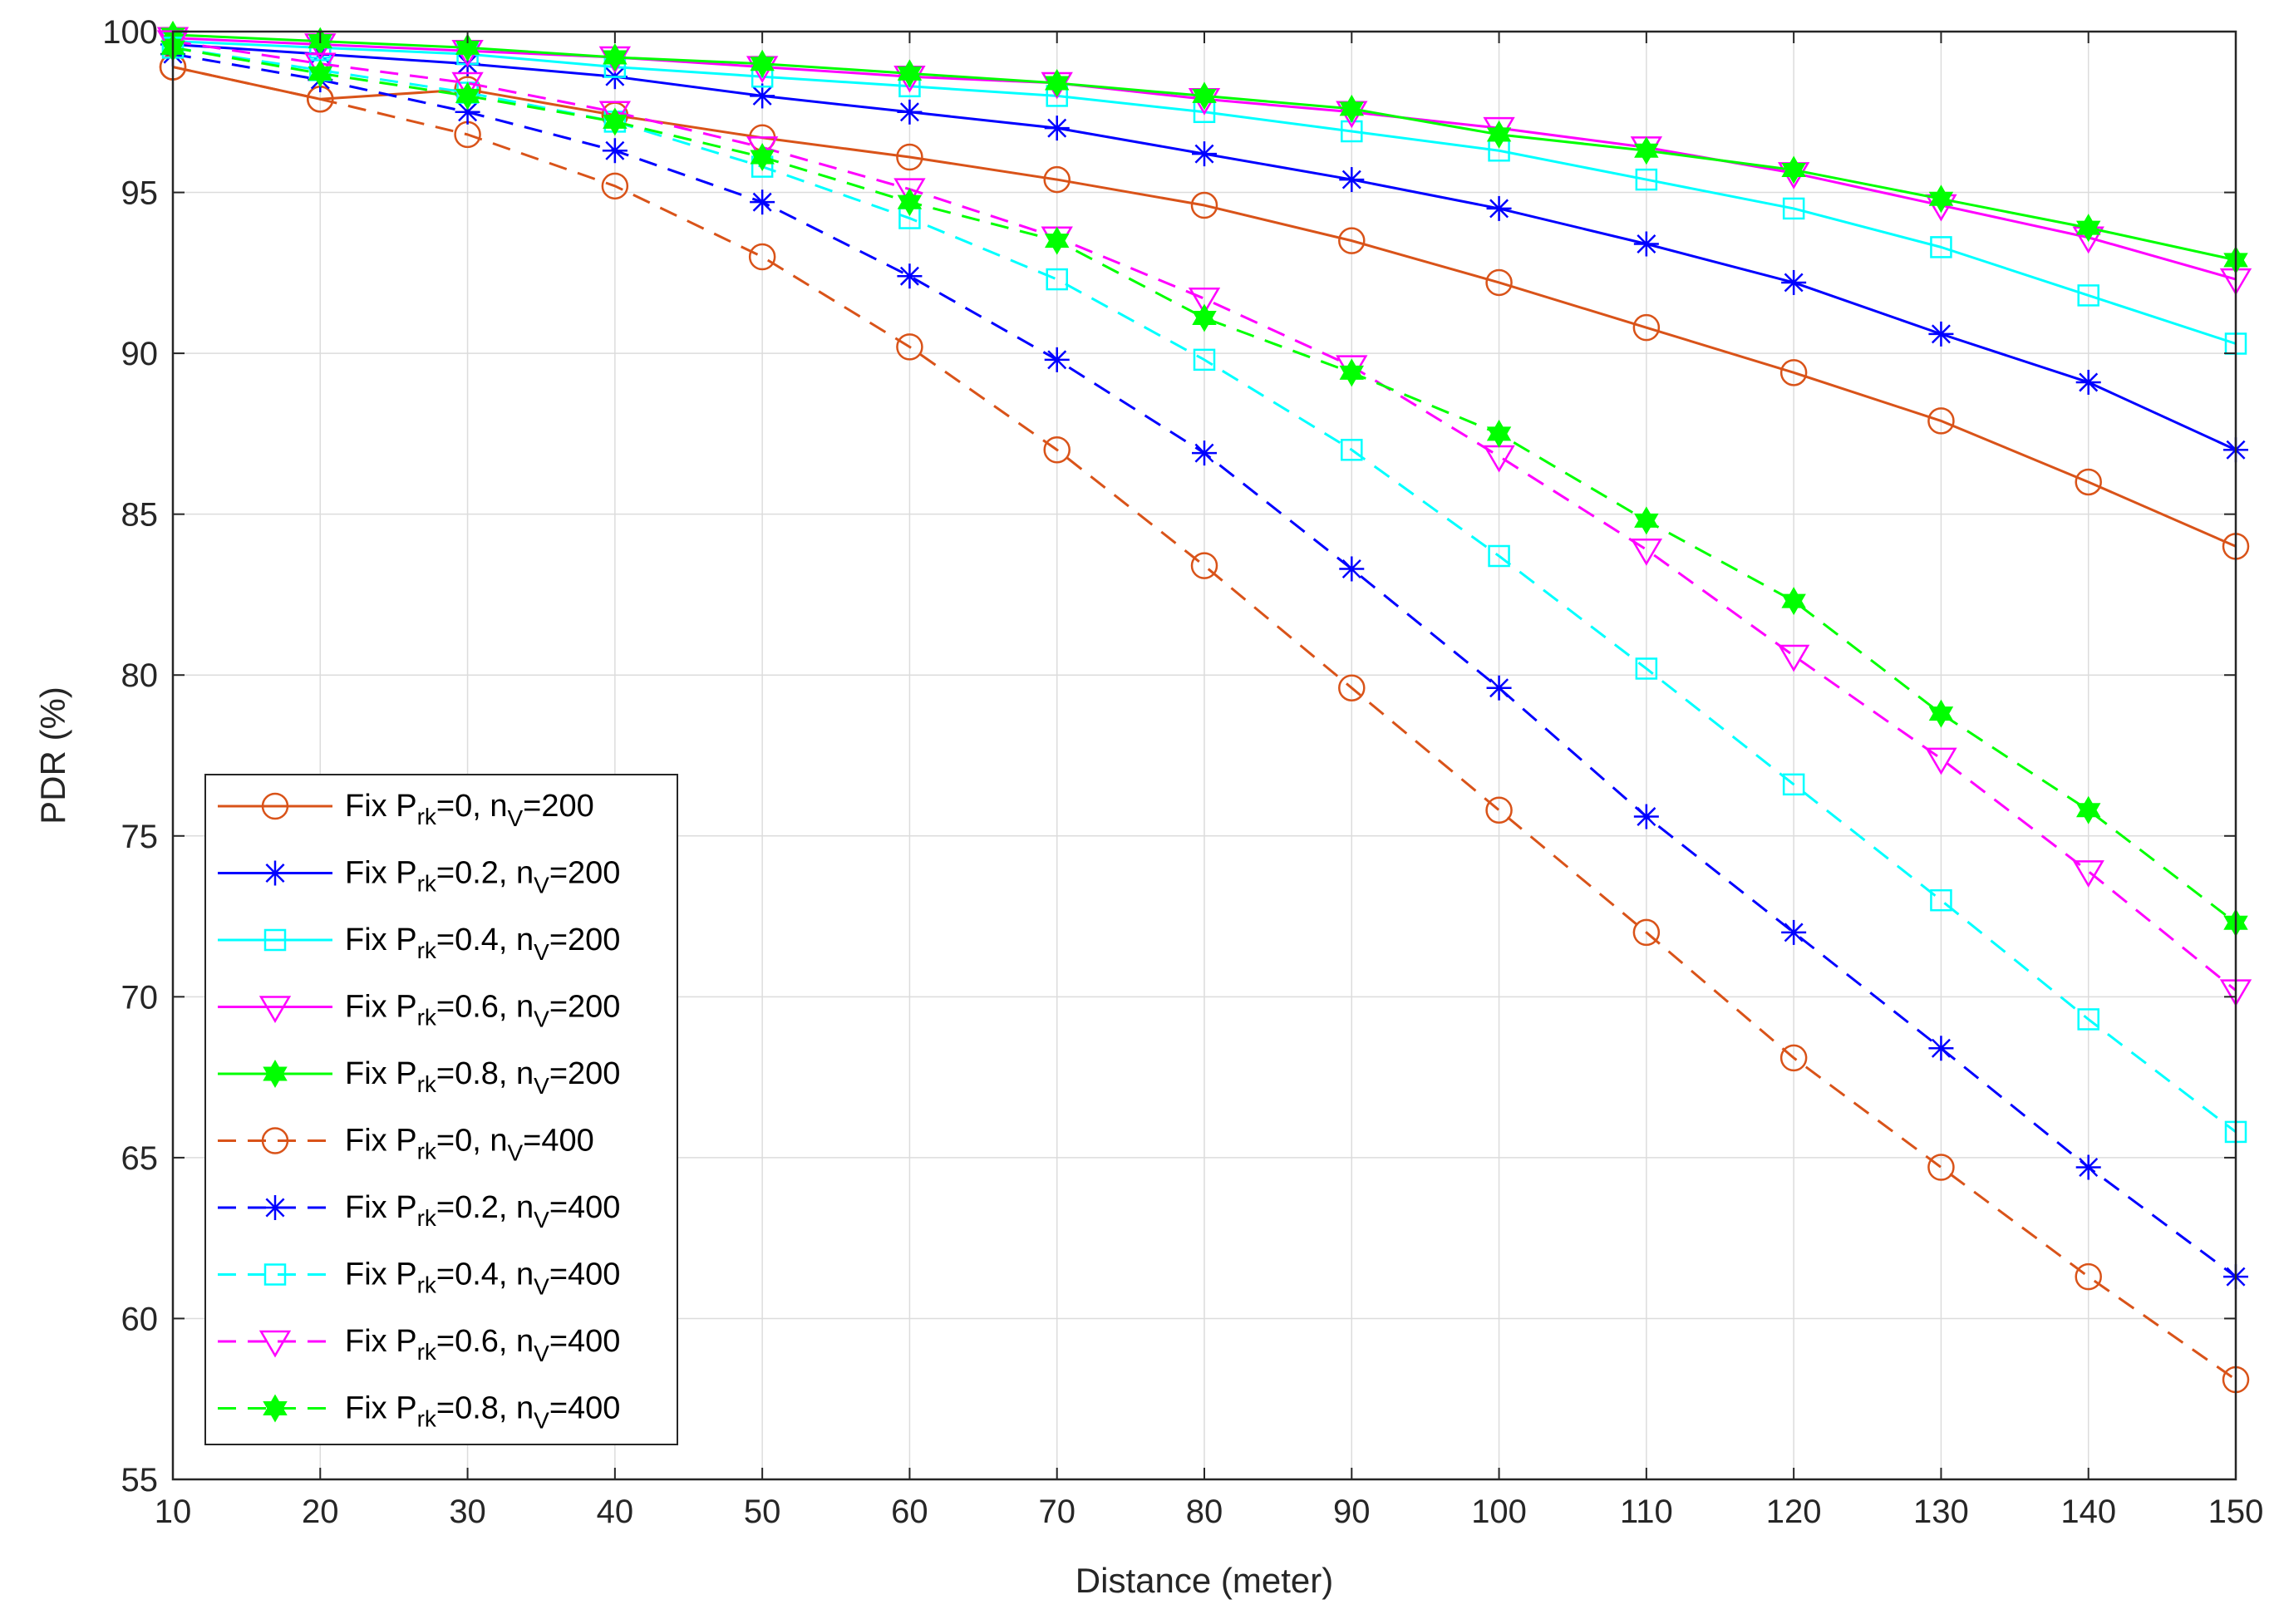  I want to click on legend-entry: Fix Prk=0.6, nV=400, so click(419, 1345).